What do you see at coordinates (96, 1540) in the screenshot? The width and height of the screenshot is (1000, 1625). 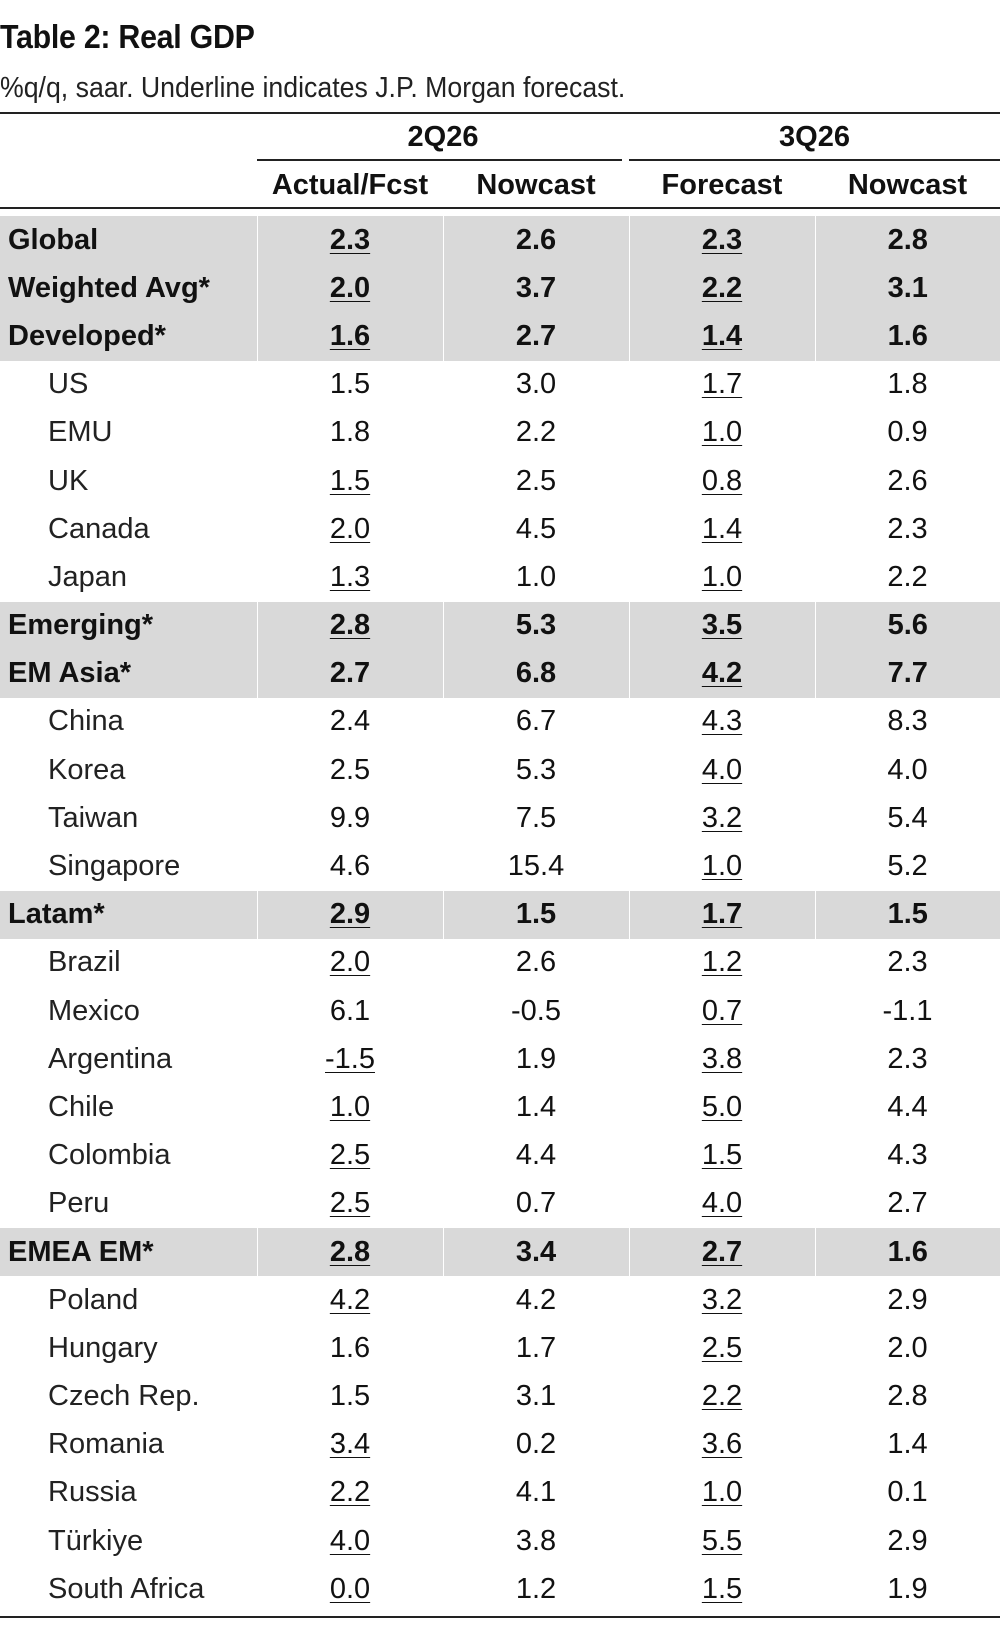 I see `row-label: Türkiye` at bounding box center [96, 1540].